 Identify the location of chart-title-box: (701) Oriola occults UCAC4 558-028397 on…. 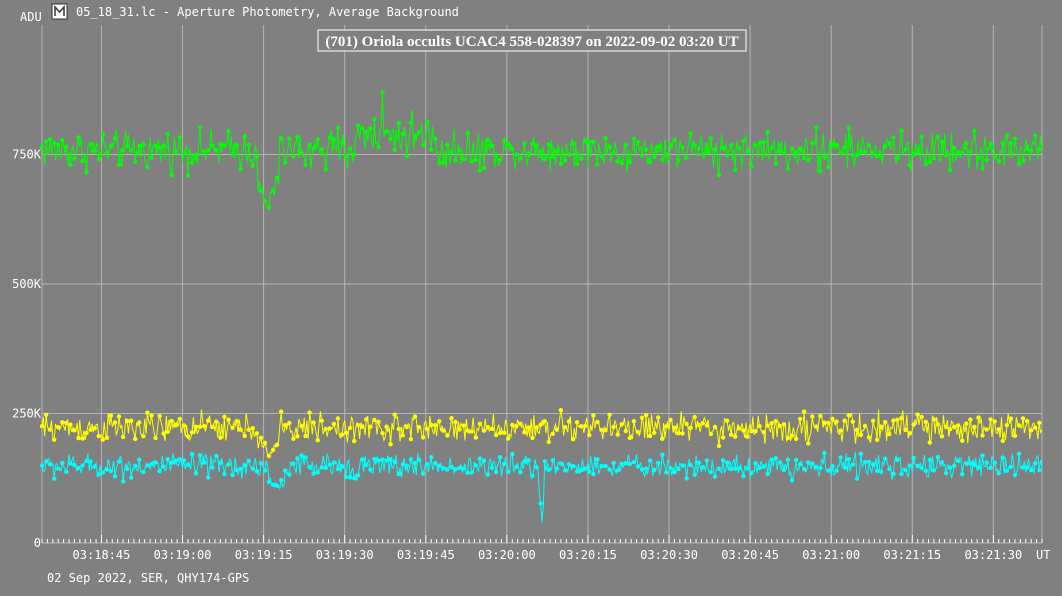
(532, 40).